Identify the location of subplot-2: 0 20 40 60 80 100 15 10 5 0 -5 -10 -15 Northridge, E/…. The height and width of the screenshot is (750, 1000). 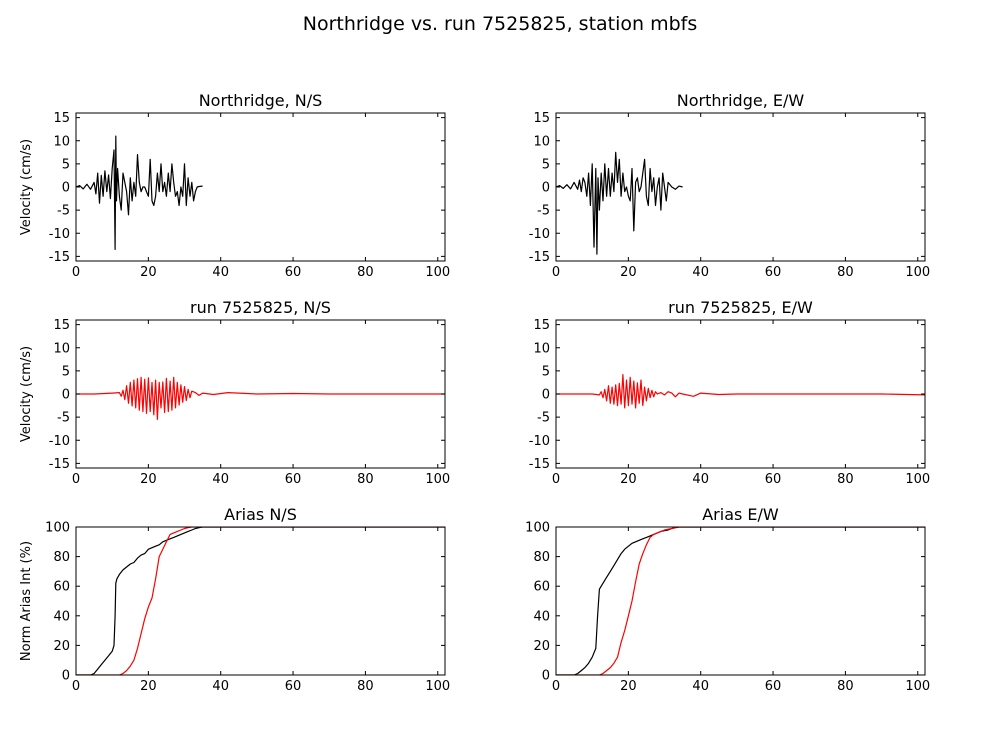
(729, 185).